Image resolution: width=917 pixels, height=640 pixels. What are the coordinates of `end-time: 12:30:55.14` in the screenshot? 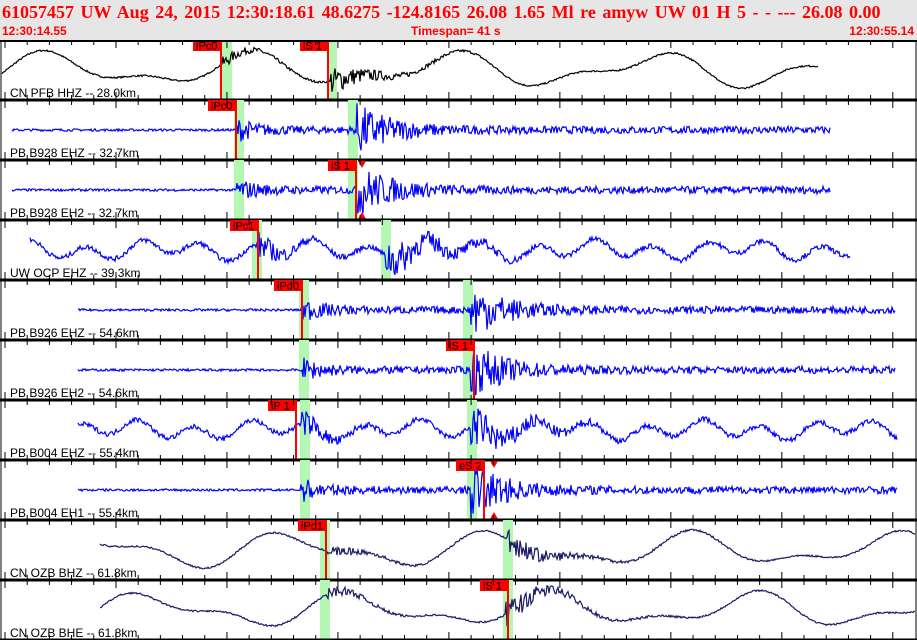 It's located at (881, 31).